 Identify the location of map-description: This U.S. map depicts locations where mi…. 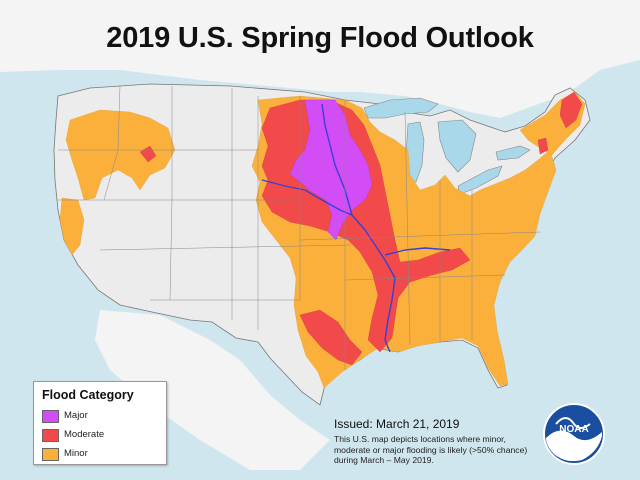
(431, 449).